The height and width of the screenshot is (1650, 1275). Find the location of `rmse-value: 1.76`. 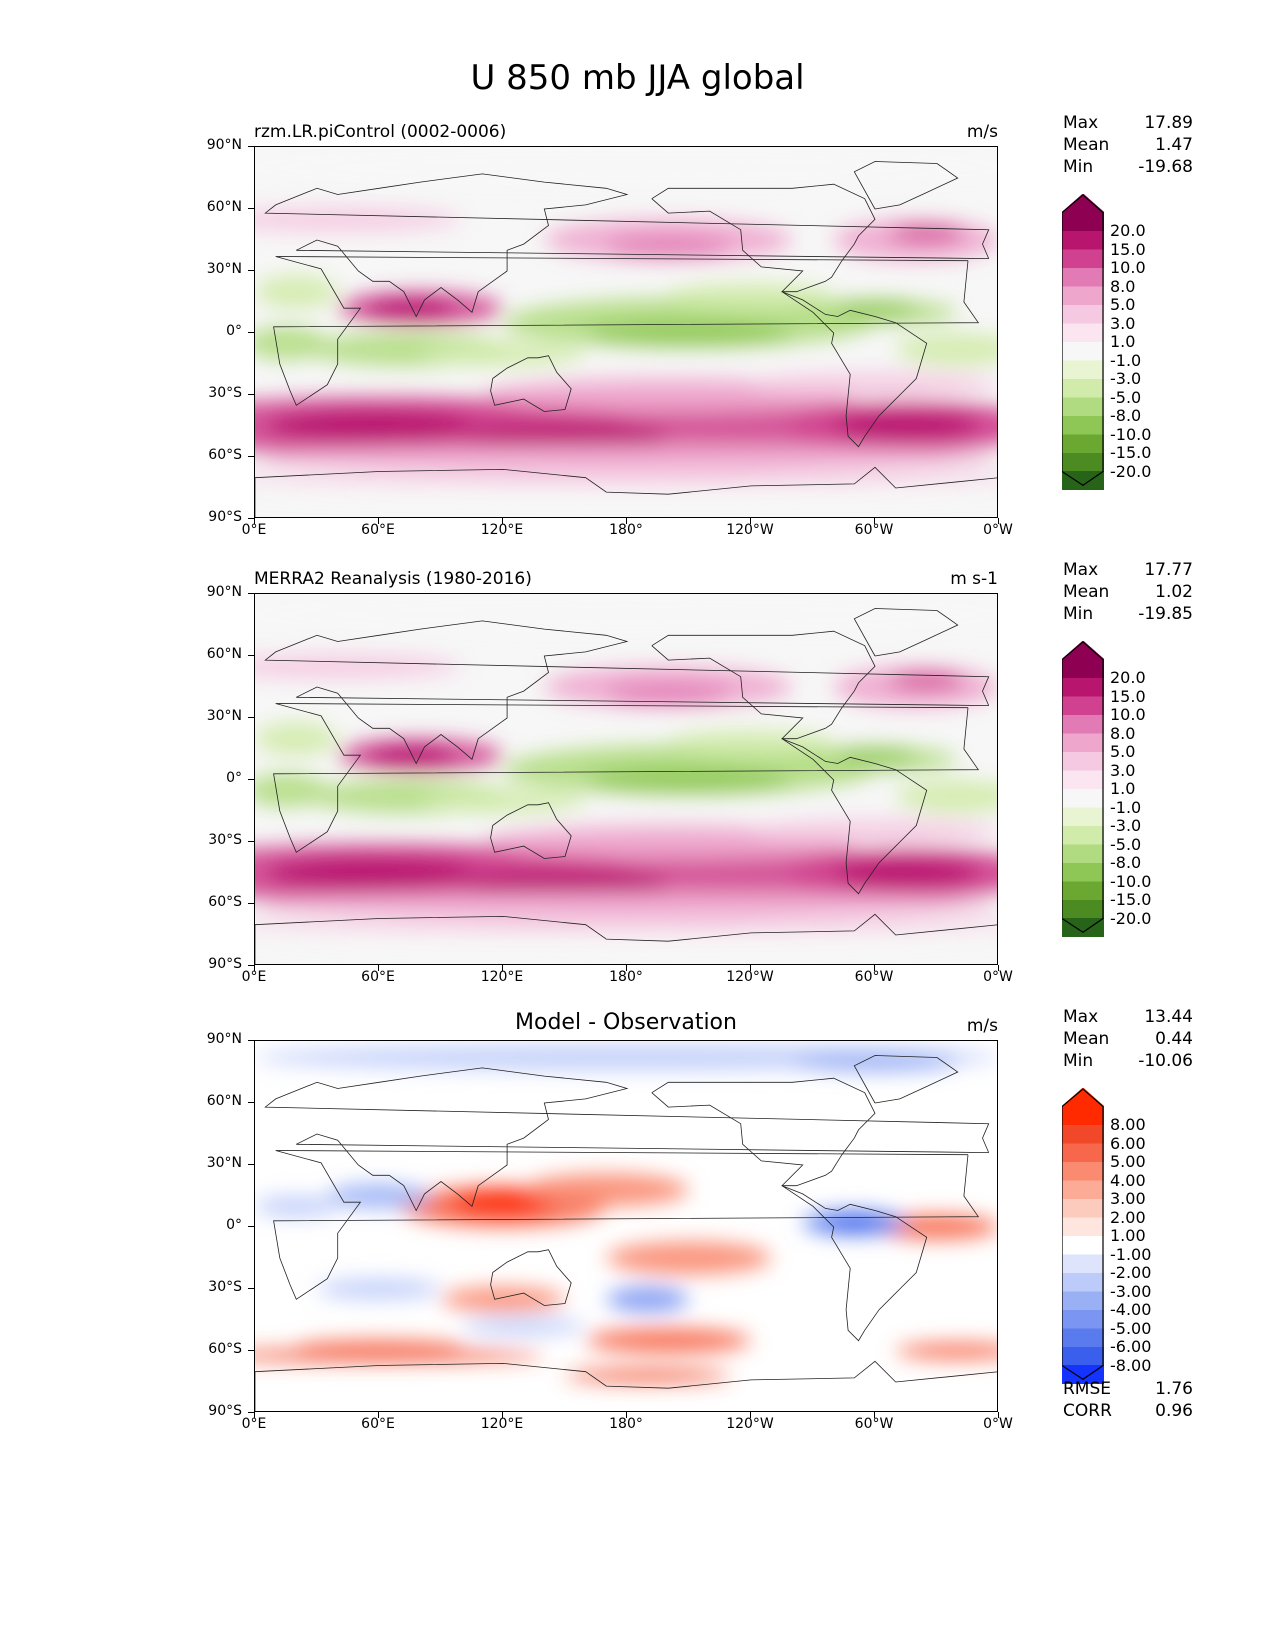

rmse-value: 1.76 is located at coordinates (1174, 1389).